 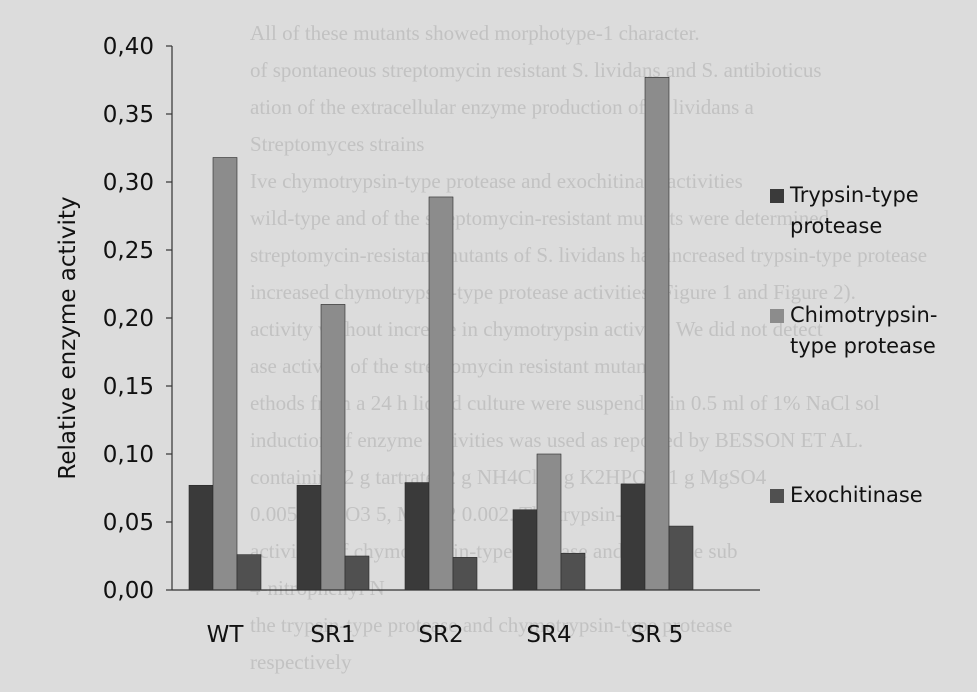 I want to click on y-tick-label: 0,25, so click(x=128, y=251).